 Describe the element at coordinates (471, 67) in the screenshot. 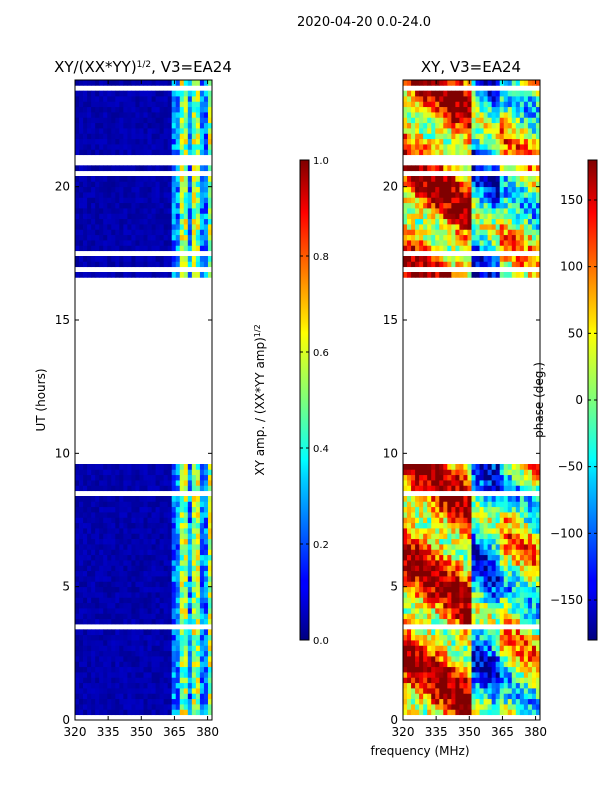

I see `phase-title: XY, V3=EA24` at that location.